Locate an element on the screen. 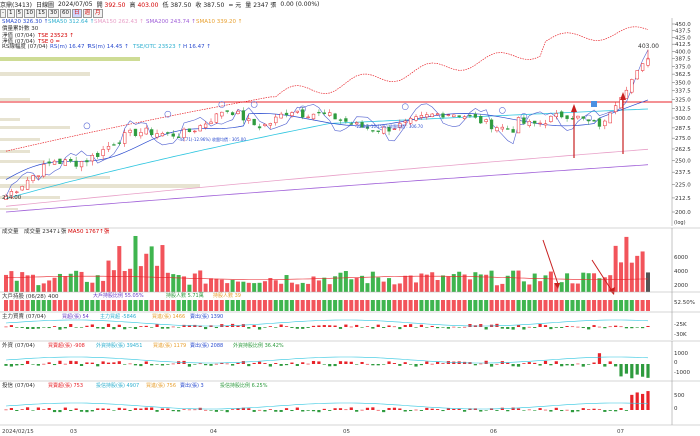 This screenshot has height=436, width=700. sma200-line is located at coordinates (327, 188).